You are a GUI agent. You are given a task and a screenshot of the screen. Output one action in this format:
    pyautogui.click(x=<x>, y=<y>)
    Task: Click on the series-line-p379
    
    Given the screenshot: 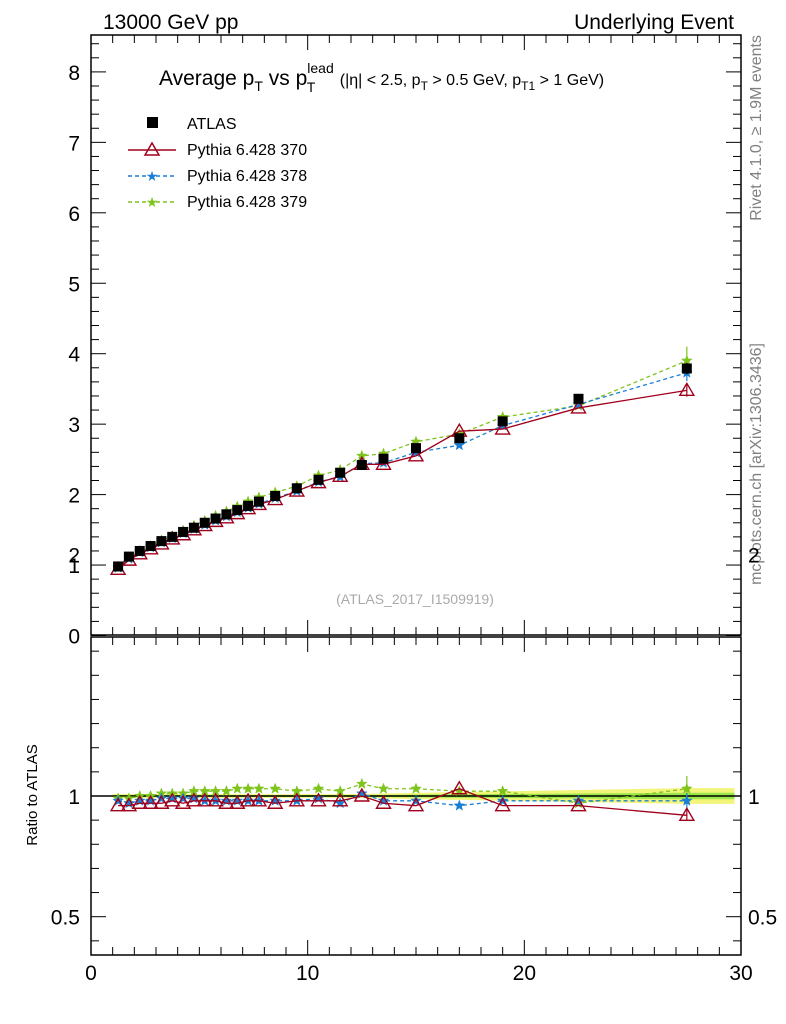 What is the action you would take?
    pyautogui.click(x=402, y=464)
    